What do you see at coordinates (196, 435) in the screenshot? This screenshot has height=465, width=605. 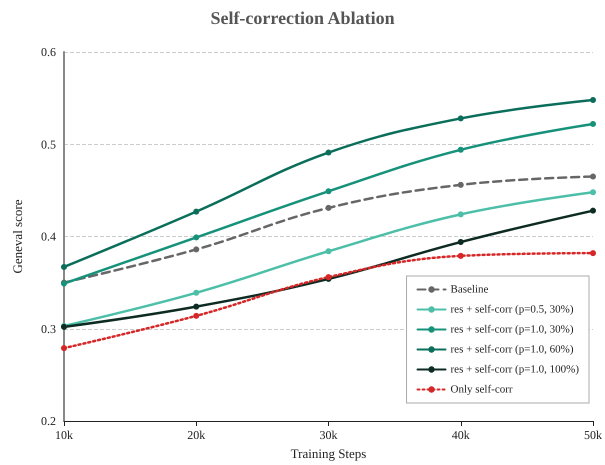 I see `x-tick-label: 20k` at bounding box center [196, 435].